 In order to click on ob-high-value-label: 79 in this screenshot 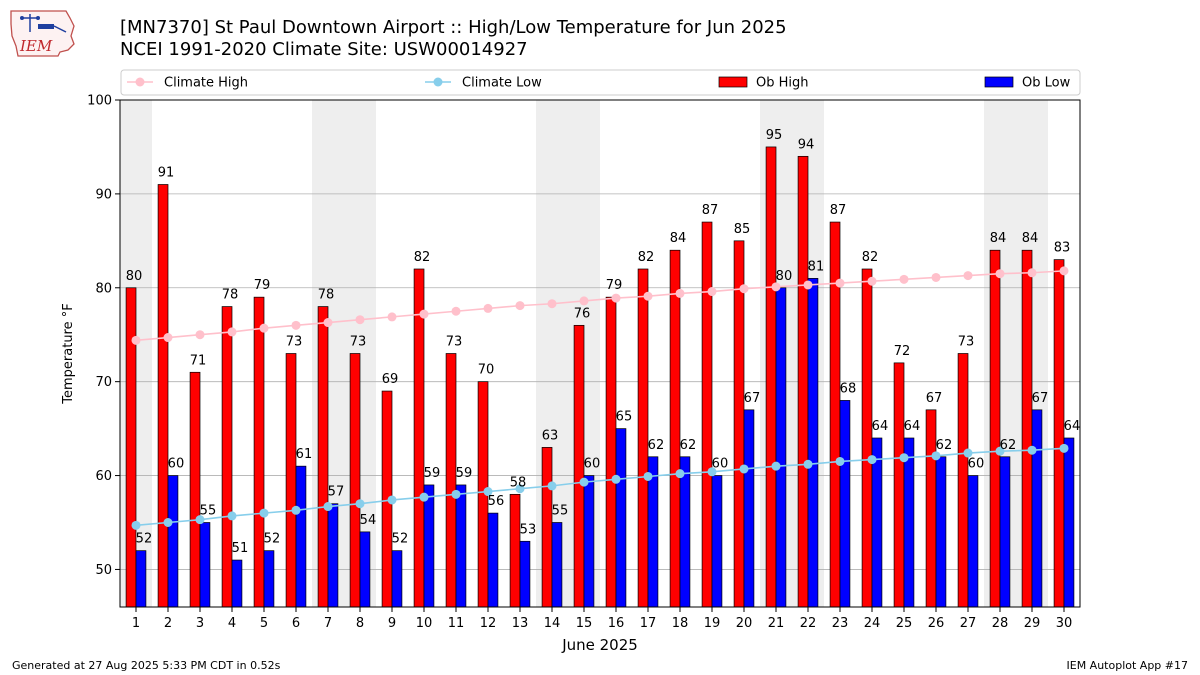, I will do `click(614, 285)`.